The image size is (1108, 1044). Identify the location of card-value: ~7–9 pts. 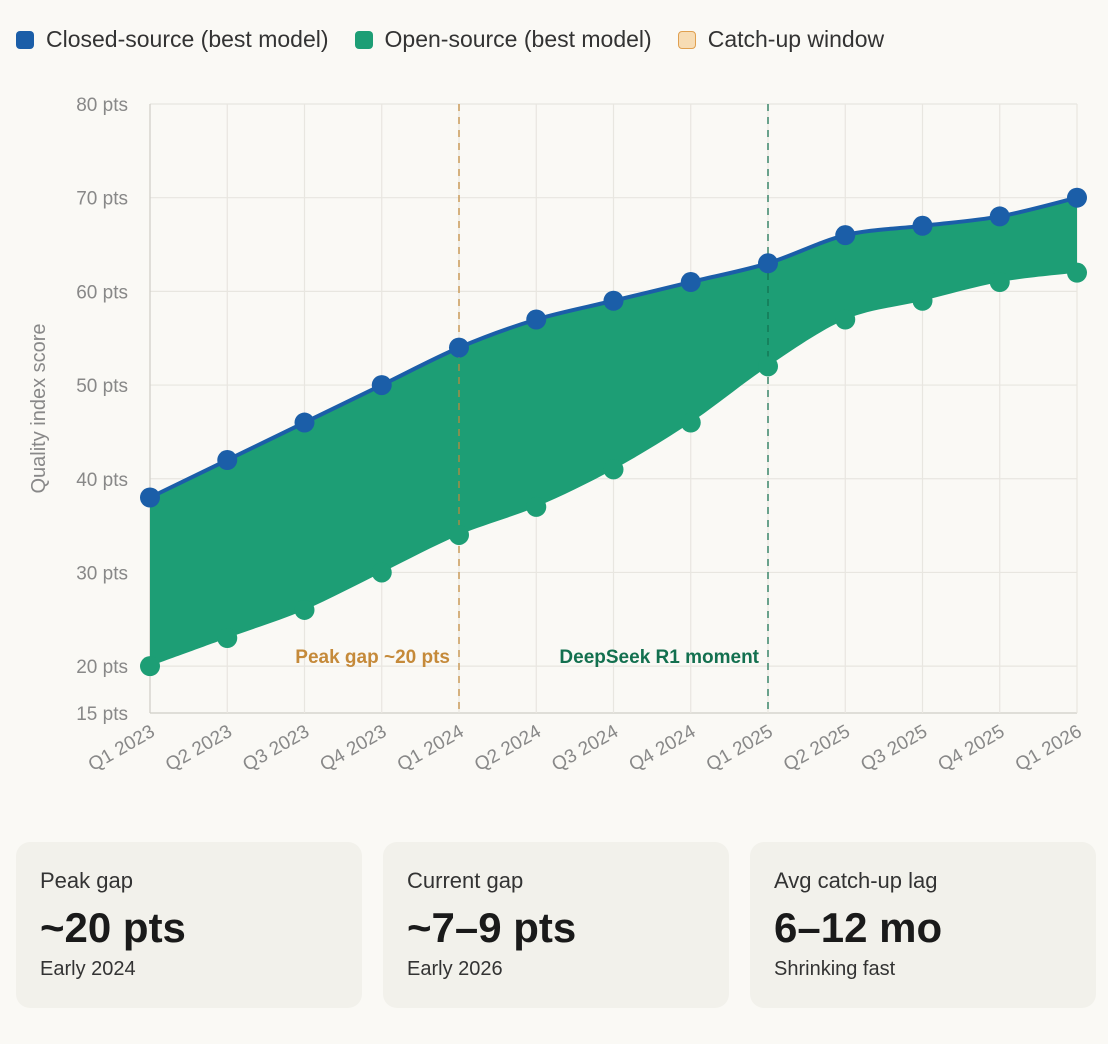
(492, 927).